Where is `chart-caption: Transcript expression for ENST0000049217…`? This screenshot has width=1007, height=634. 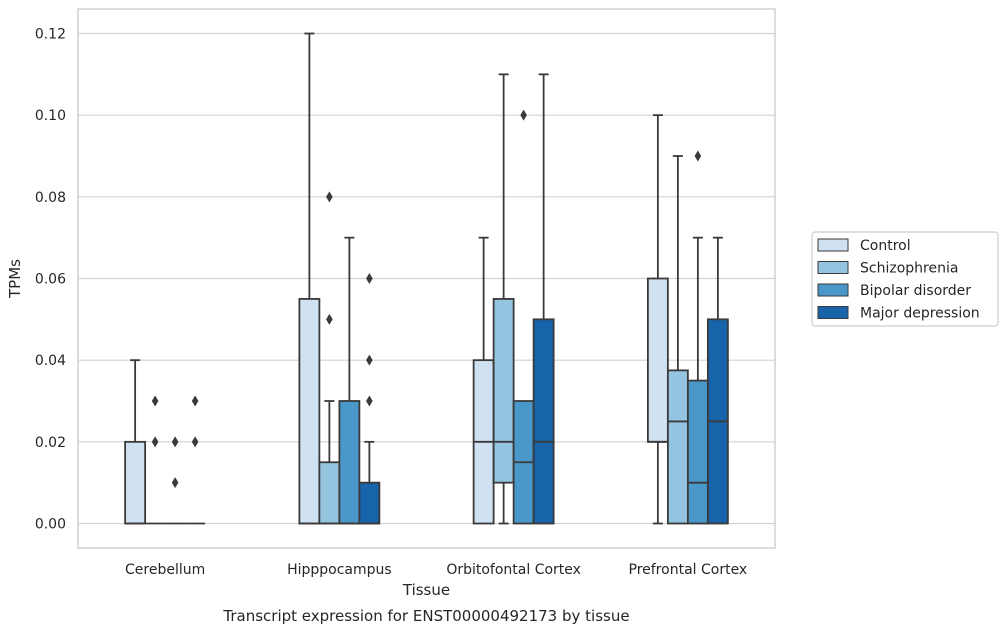
chart-caption: Transcript expression for ENST0000049217… is located at coordinates (425, 616).